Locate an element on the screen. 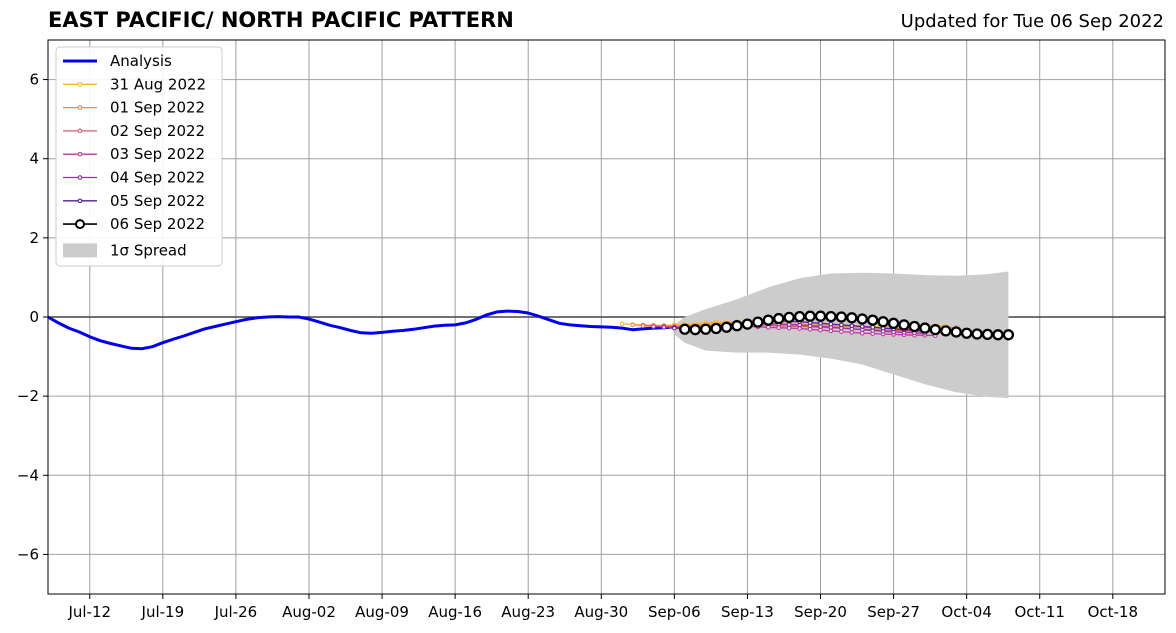 The width and height of the screenshot is (1176, 633). legend-label: 01 Sep 2022 is located at coordinates (157, 108).